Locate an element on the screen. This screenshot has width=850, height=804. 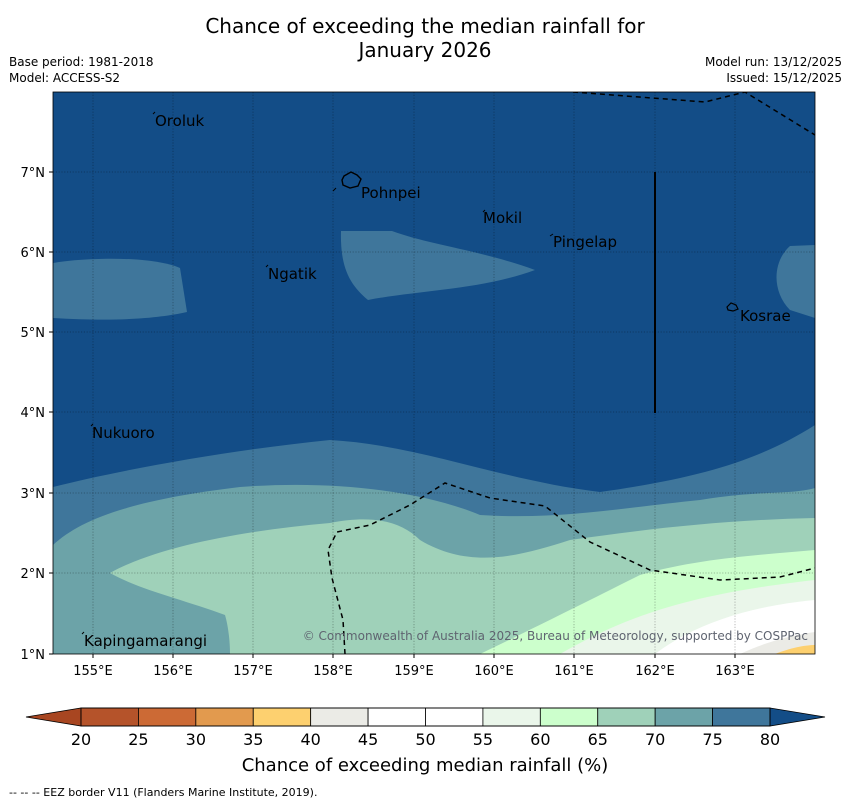
colorbar-tick-label: 25 is located at coordinates (138, 739).